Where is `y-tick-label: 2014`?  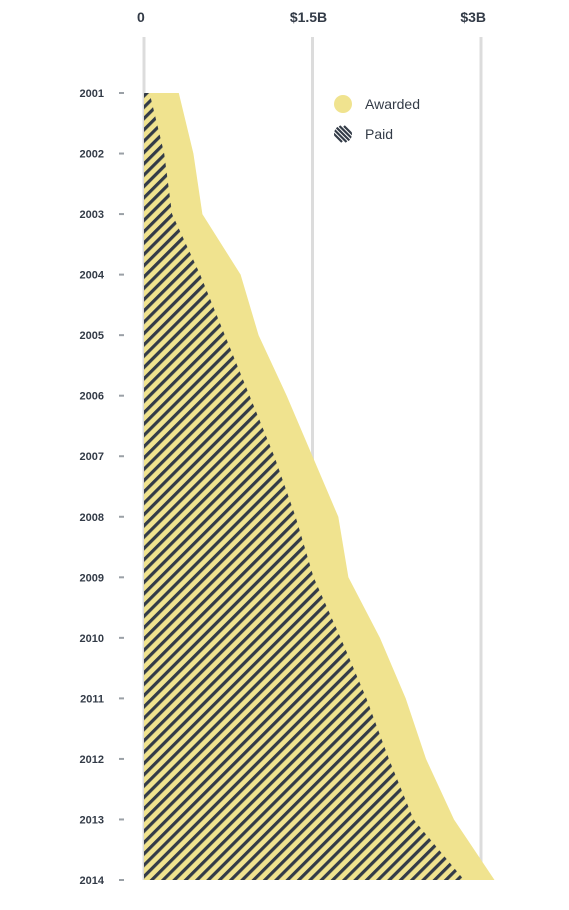
y-tick-label: 2014 is located at coordinates (92, 881).